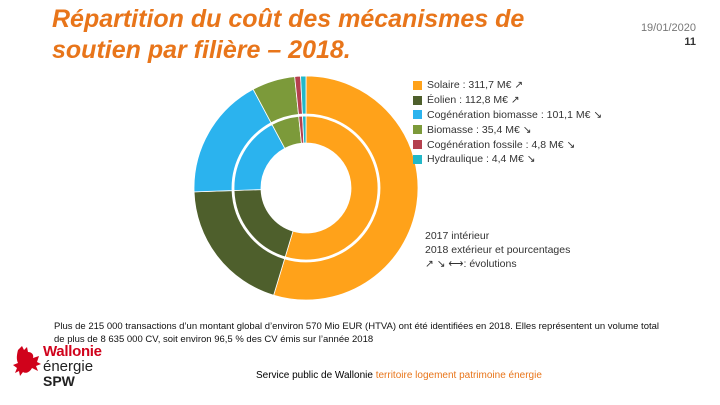 The width and height of the screenshot is (720, 405). I want to click on footer-tags: territoire logement patrimoine énergie, so click(458, 375).